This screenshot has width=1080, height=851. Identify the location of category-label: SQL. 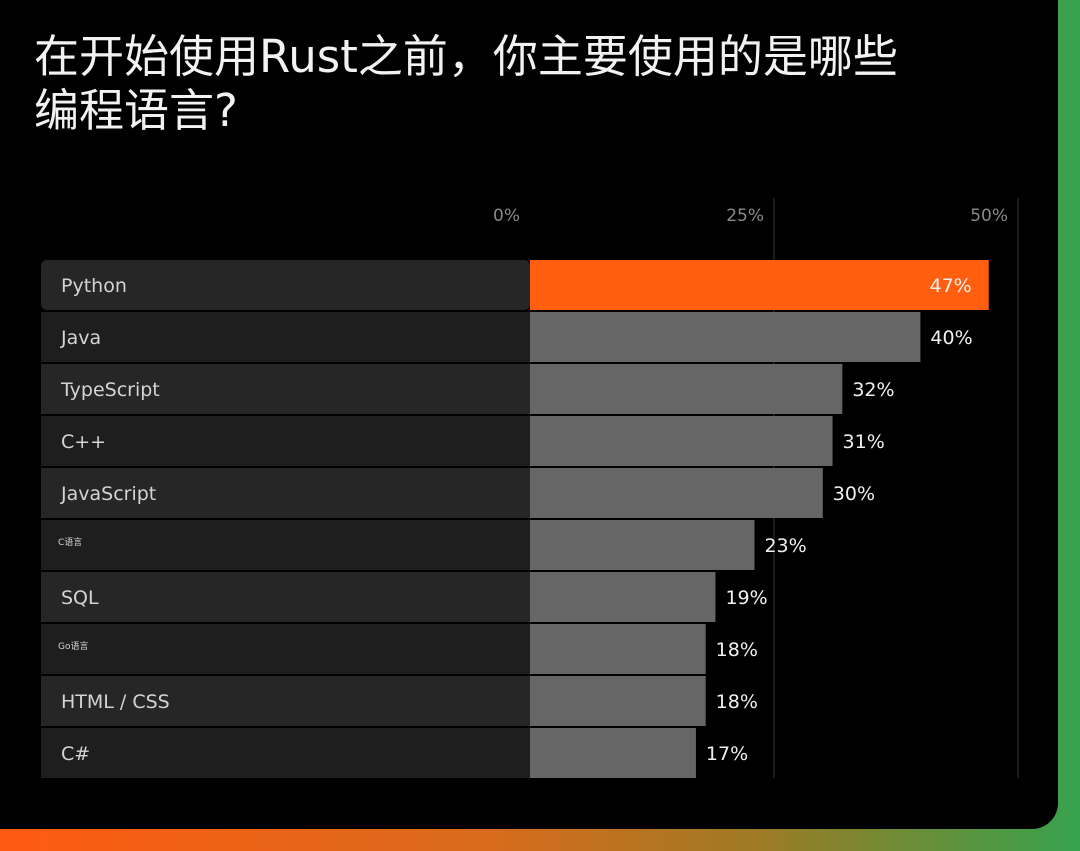
(80, 598).